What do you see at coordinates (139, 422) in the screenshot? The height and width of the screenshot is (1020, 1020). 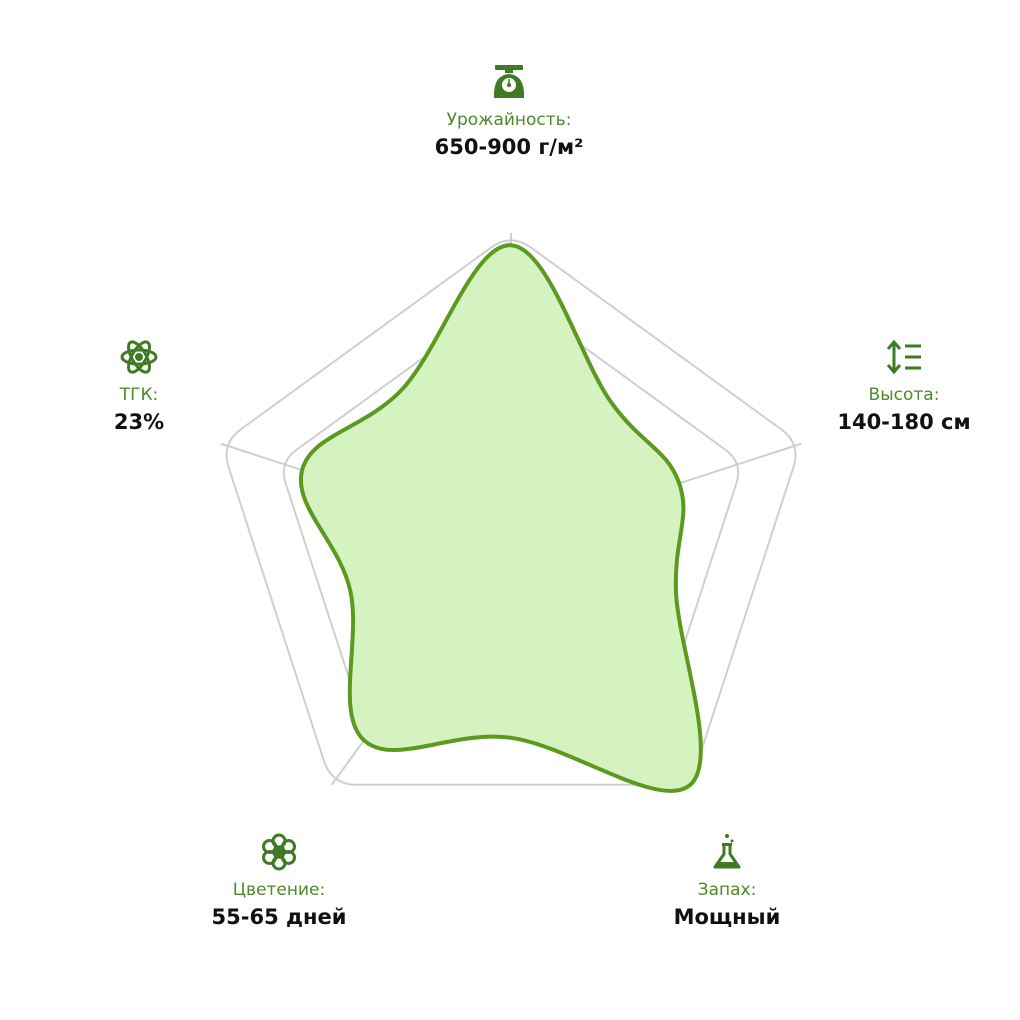 I see `axis-thc-value: 23%` at bounding box center [139, 422].